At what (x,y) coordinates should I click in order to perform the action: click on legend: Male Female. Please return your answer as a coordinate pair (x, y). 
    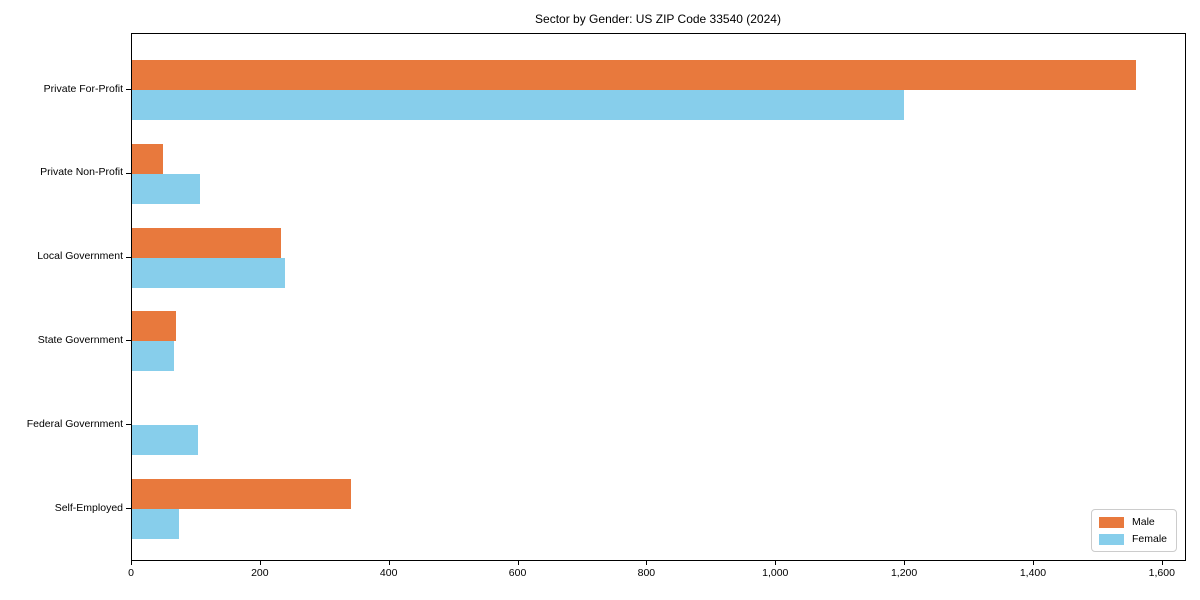
    Looking at the image, I should click on (1133, 530).